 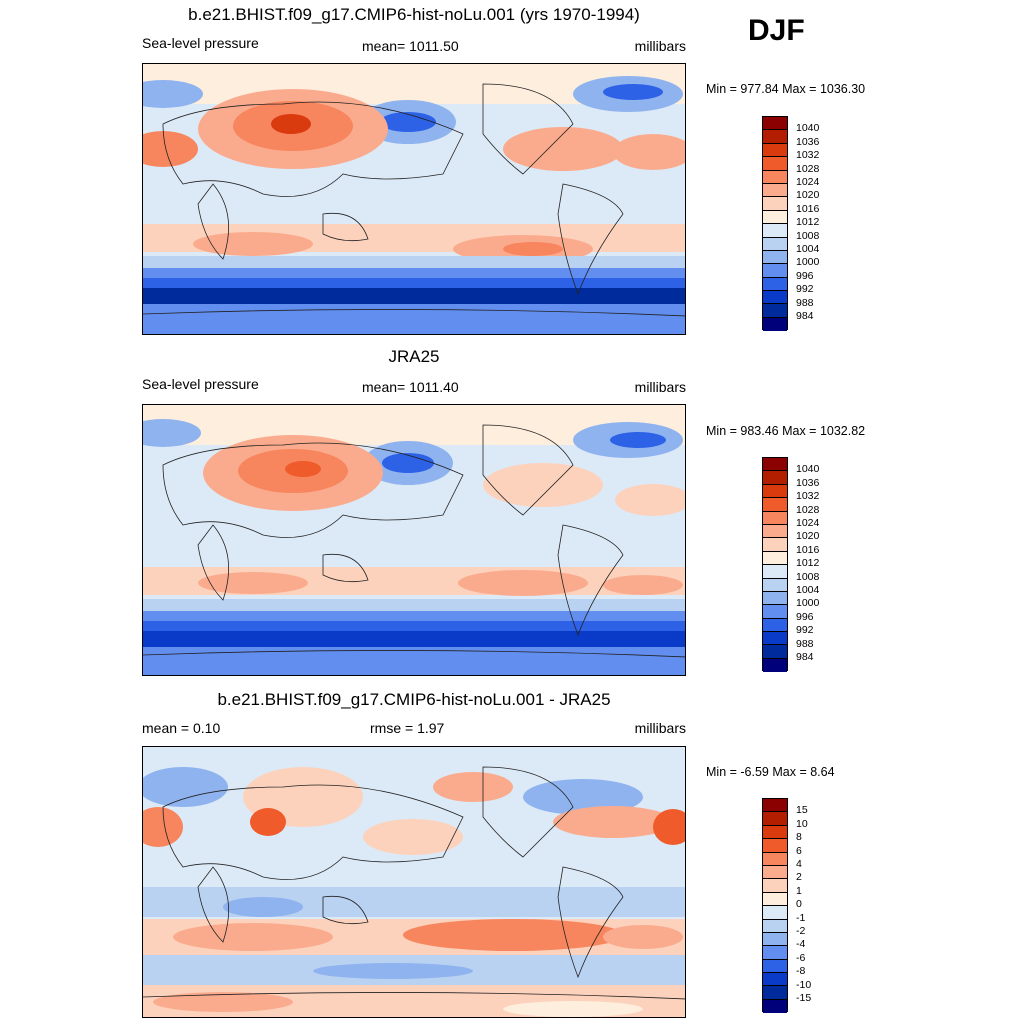 What do you see at coordinates (799, 837) in the screenshot?
I see `colorbar-tick-label: 8` at bounding box center [799, 837].